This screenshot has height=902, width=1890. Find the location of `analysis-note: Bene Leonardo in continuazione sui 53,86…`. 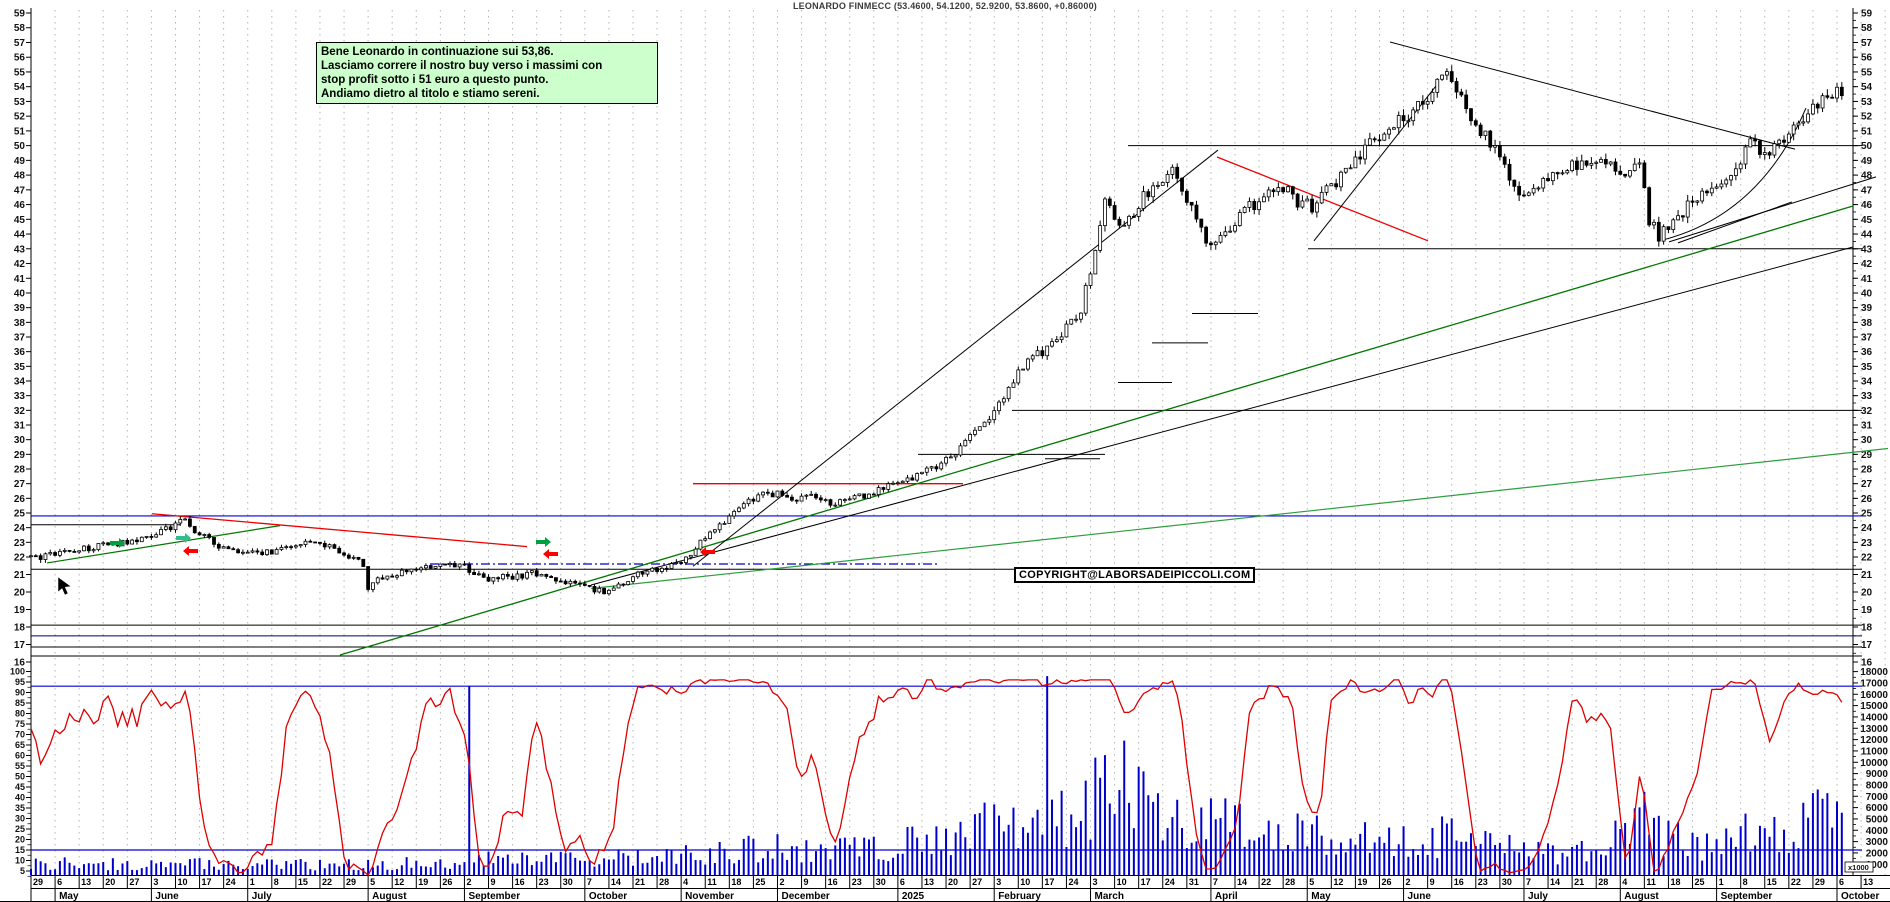

analysis-note: Bene Leonardo in continuazione sui 53,86… is located at coordinates (487, 73).